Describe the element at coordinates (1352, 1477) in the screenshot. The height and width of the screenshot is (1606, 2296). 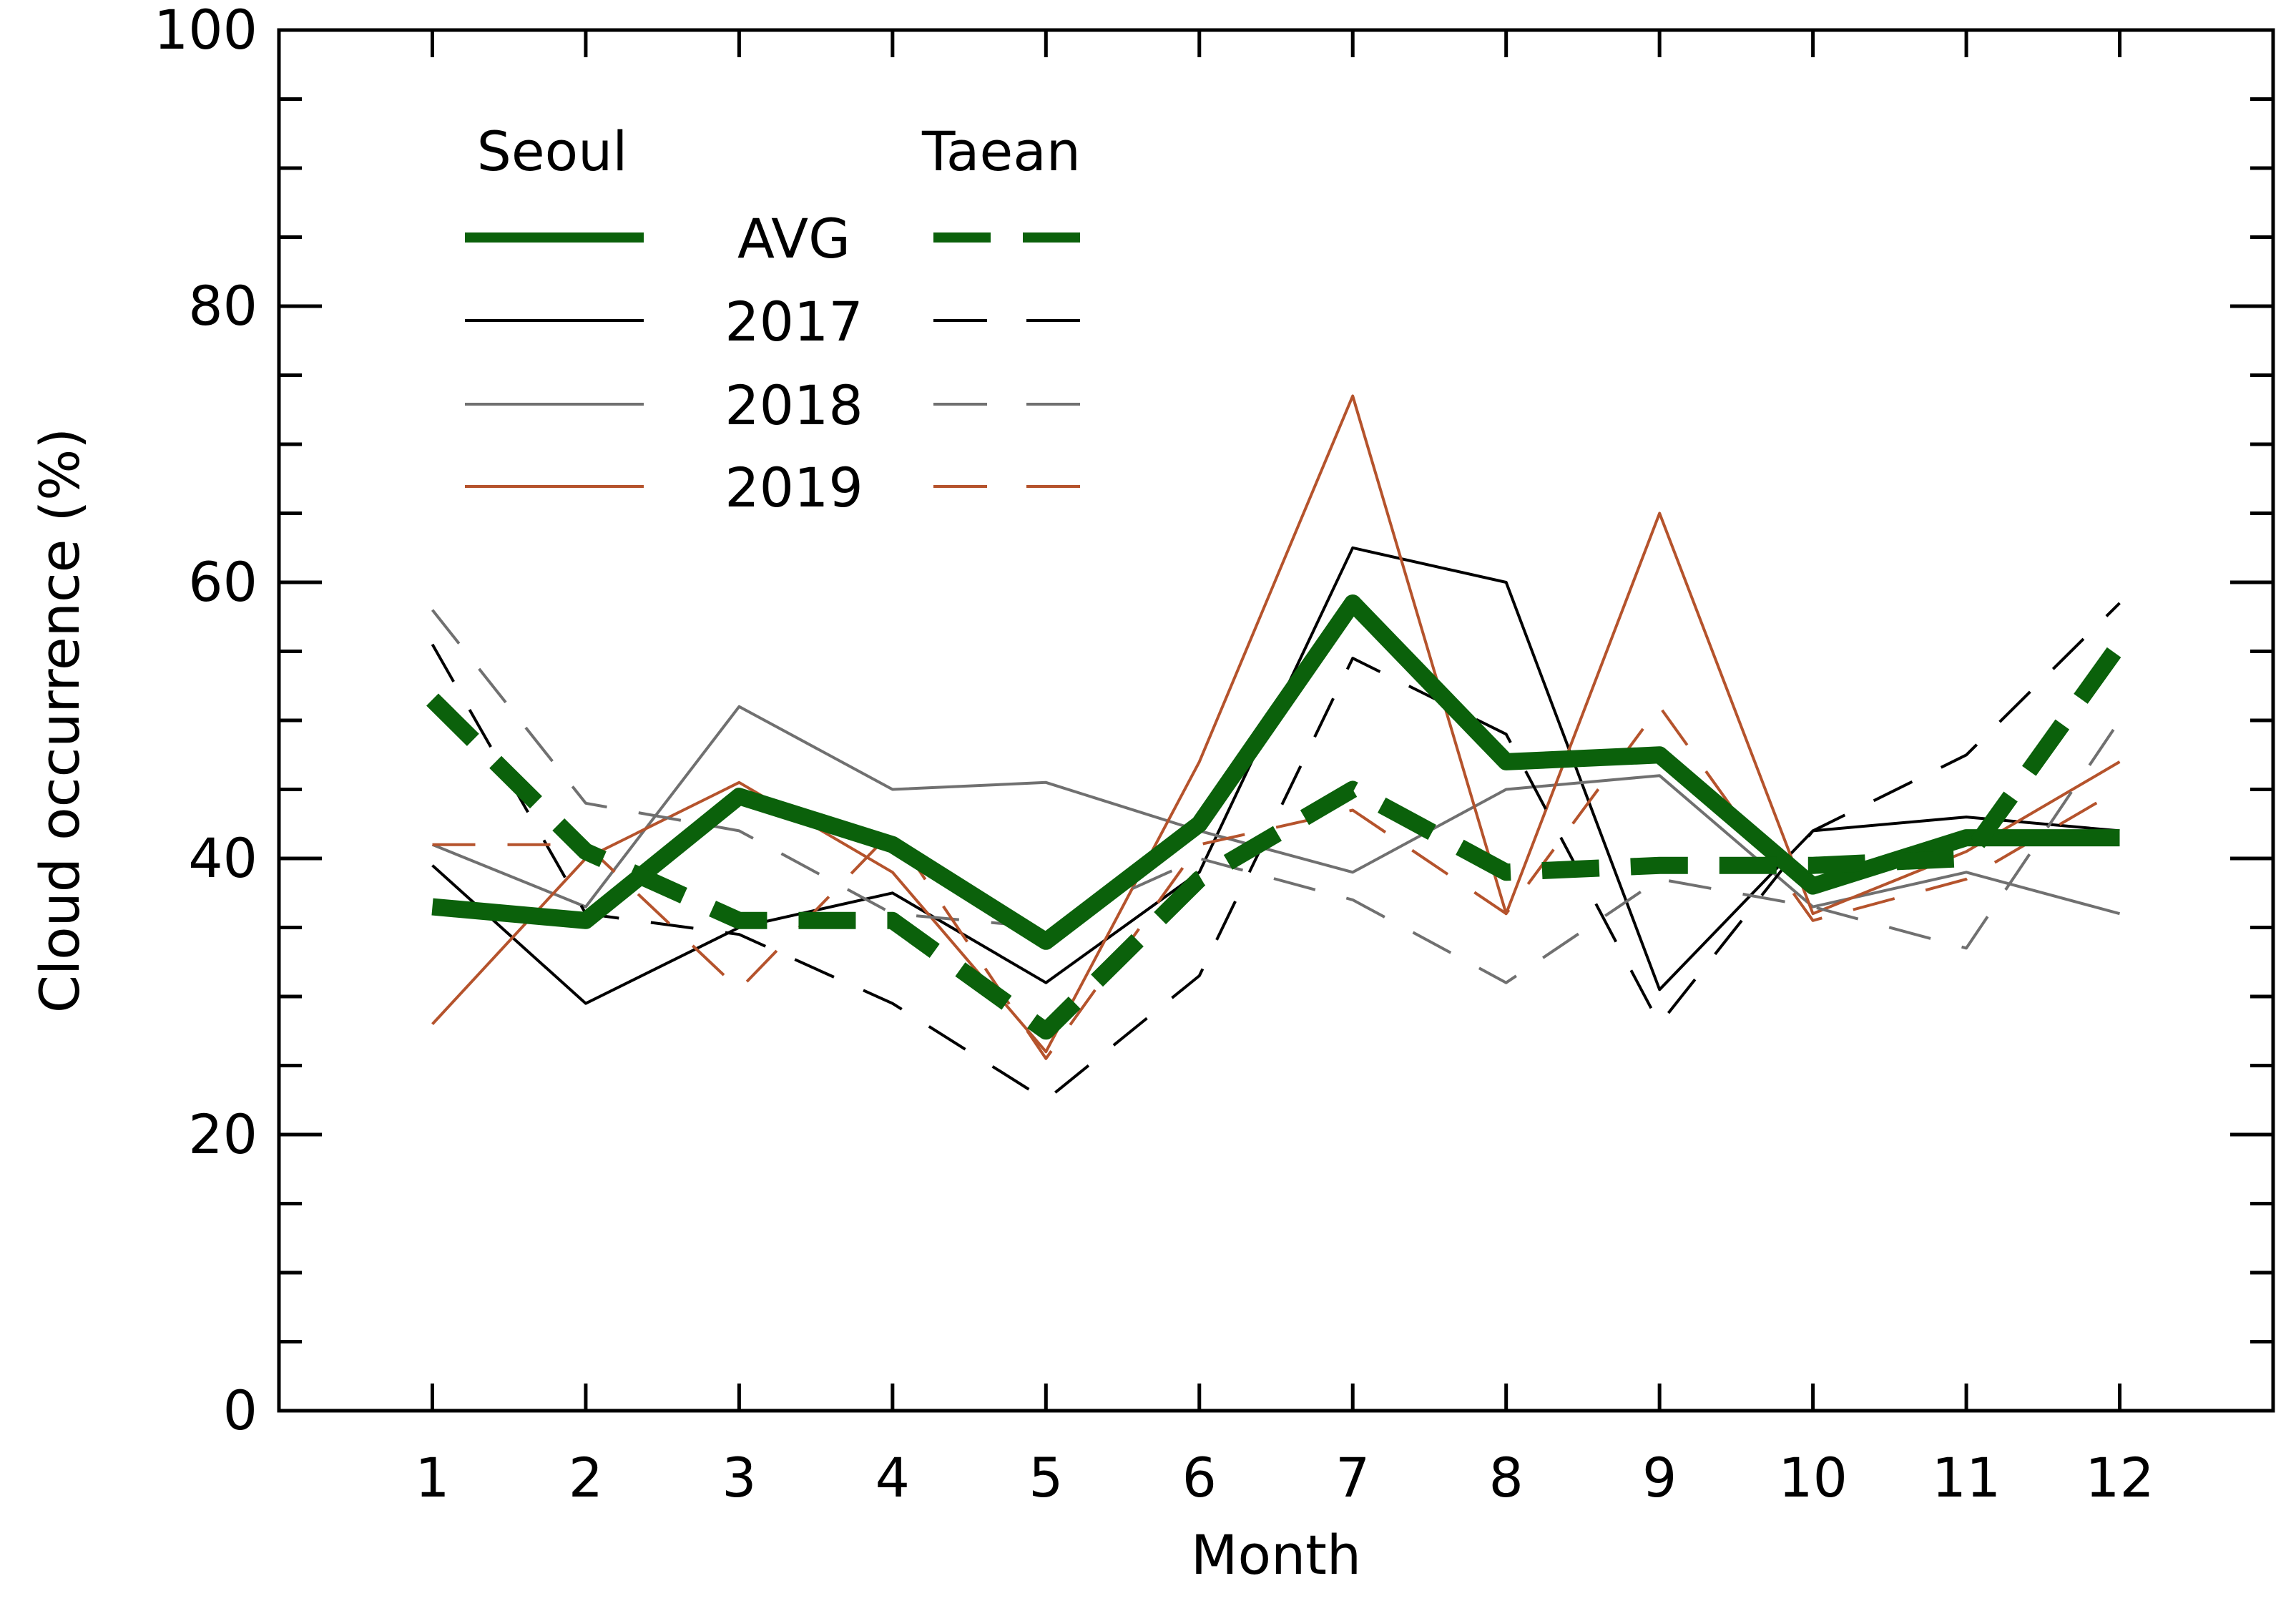
I see `x-tick-label-7: 7` at that location.